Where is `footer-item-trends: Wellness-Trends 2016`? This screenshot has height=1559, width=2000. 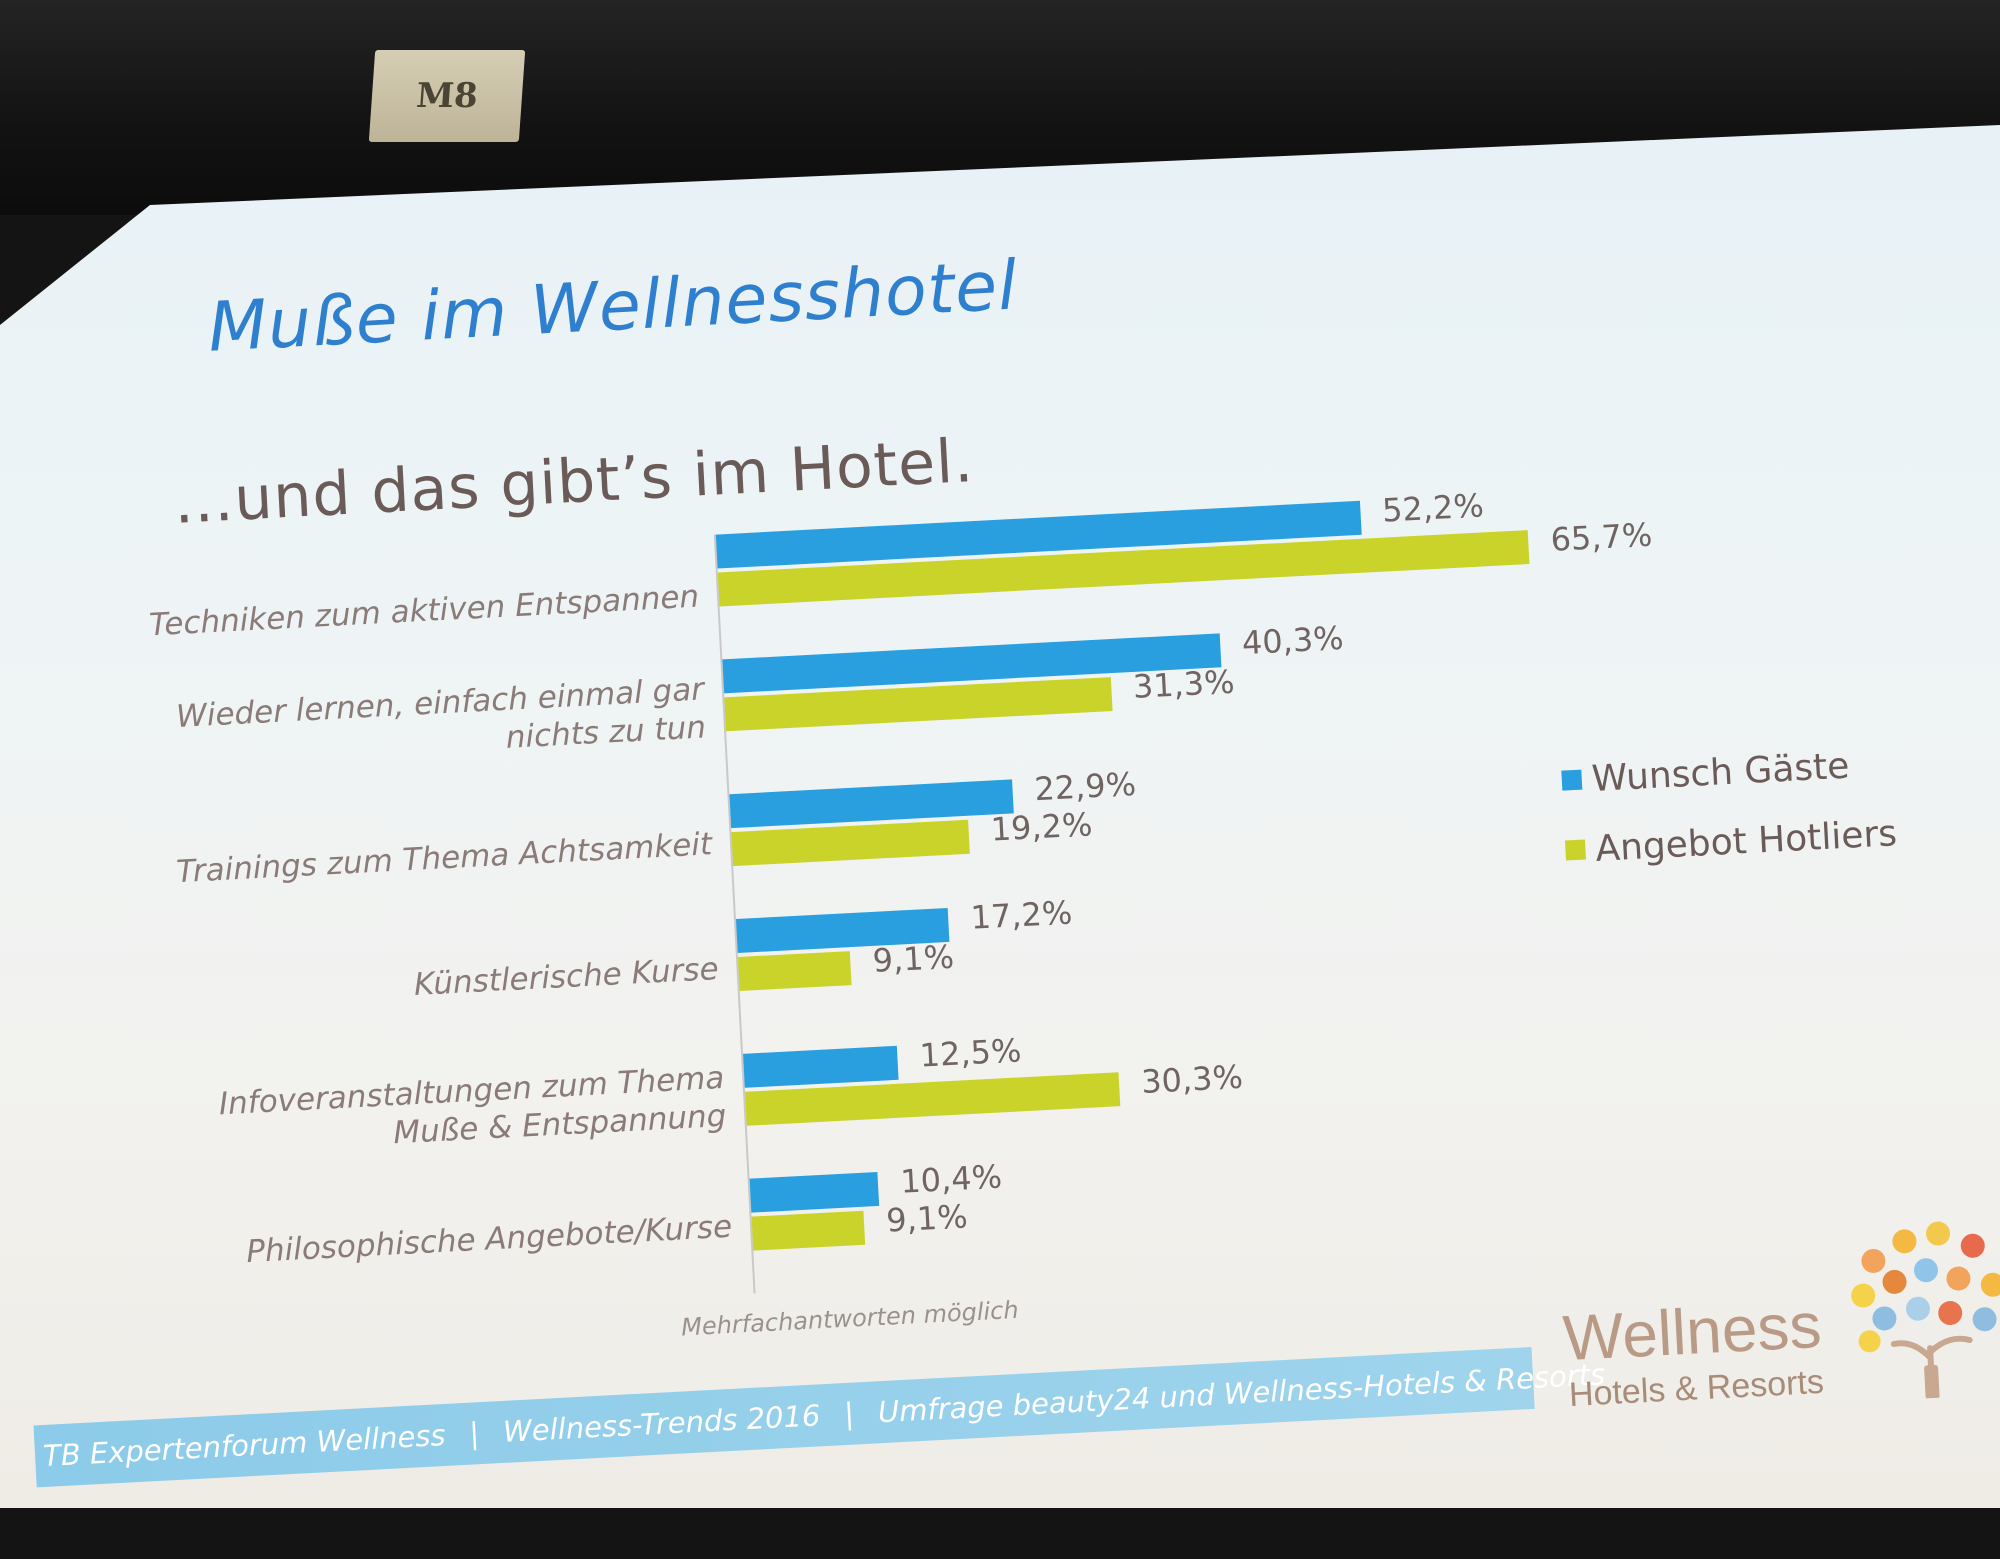 footer-item-trends: Wellness-Trends 2016 is located at coordinates (662, 1423).